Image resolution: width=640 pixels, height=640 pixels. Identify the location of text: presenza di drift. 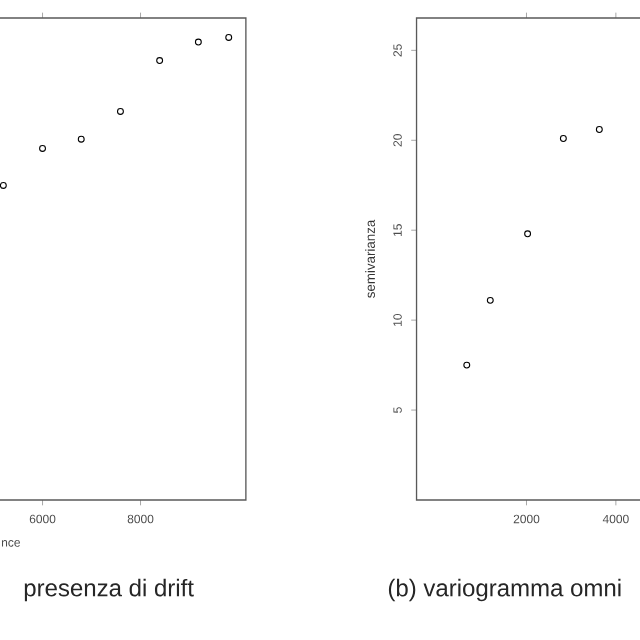
(109, 590).